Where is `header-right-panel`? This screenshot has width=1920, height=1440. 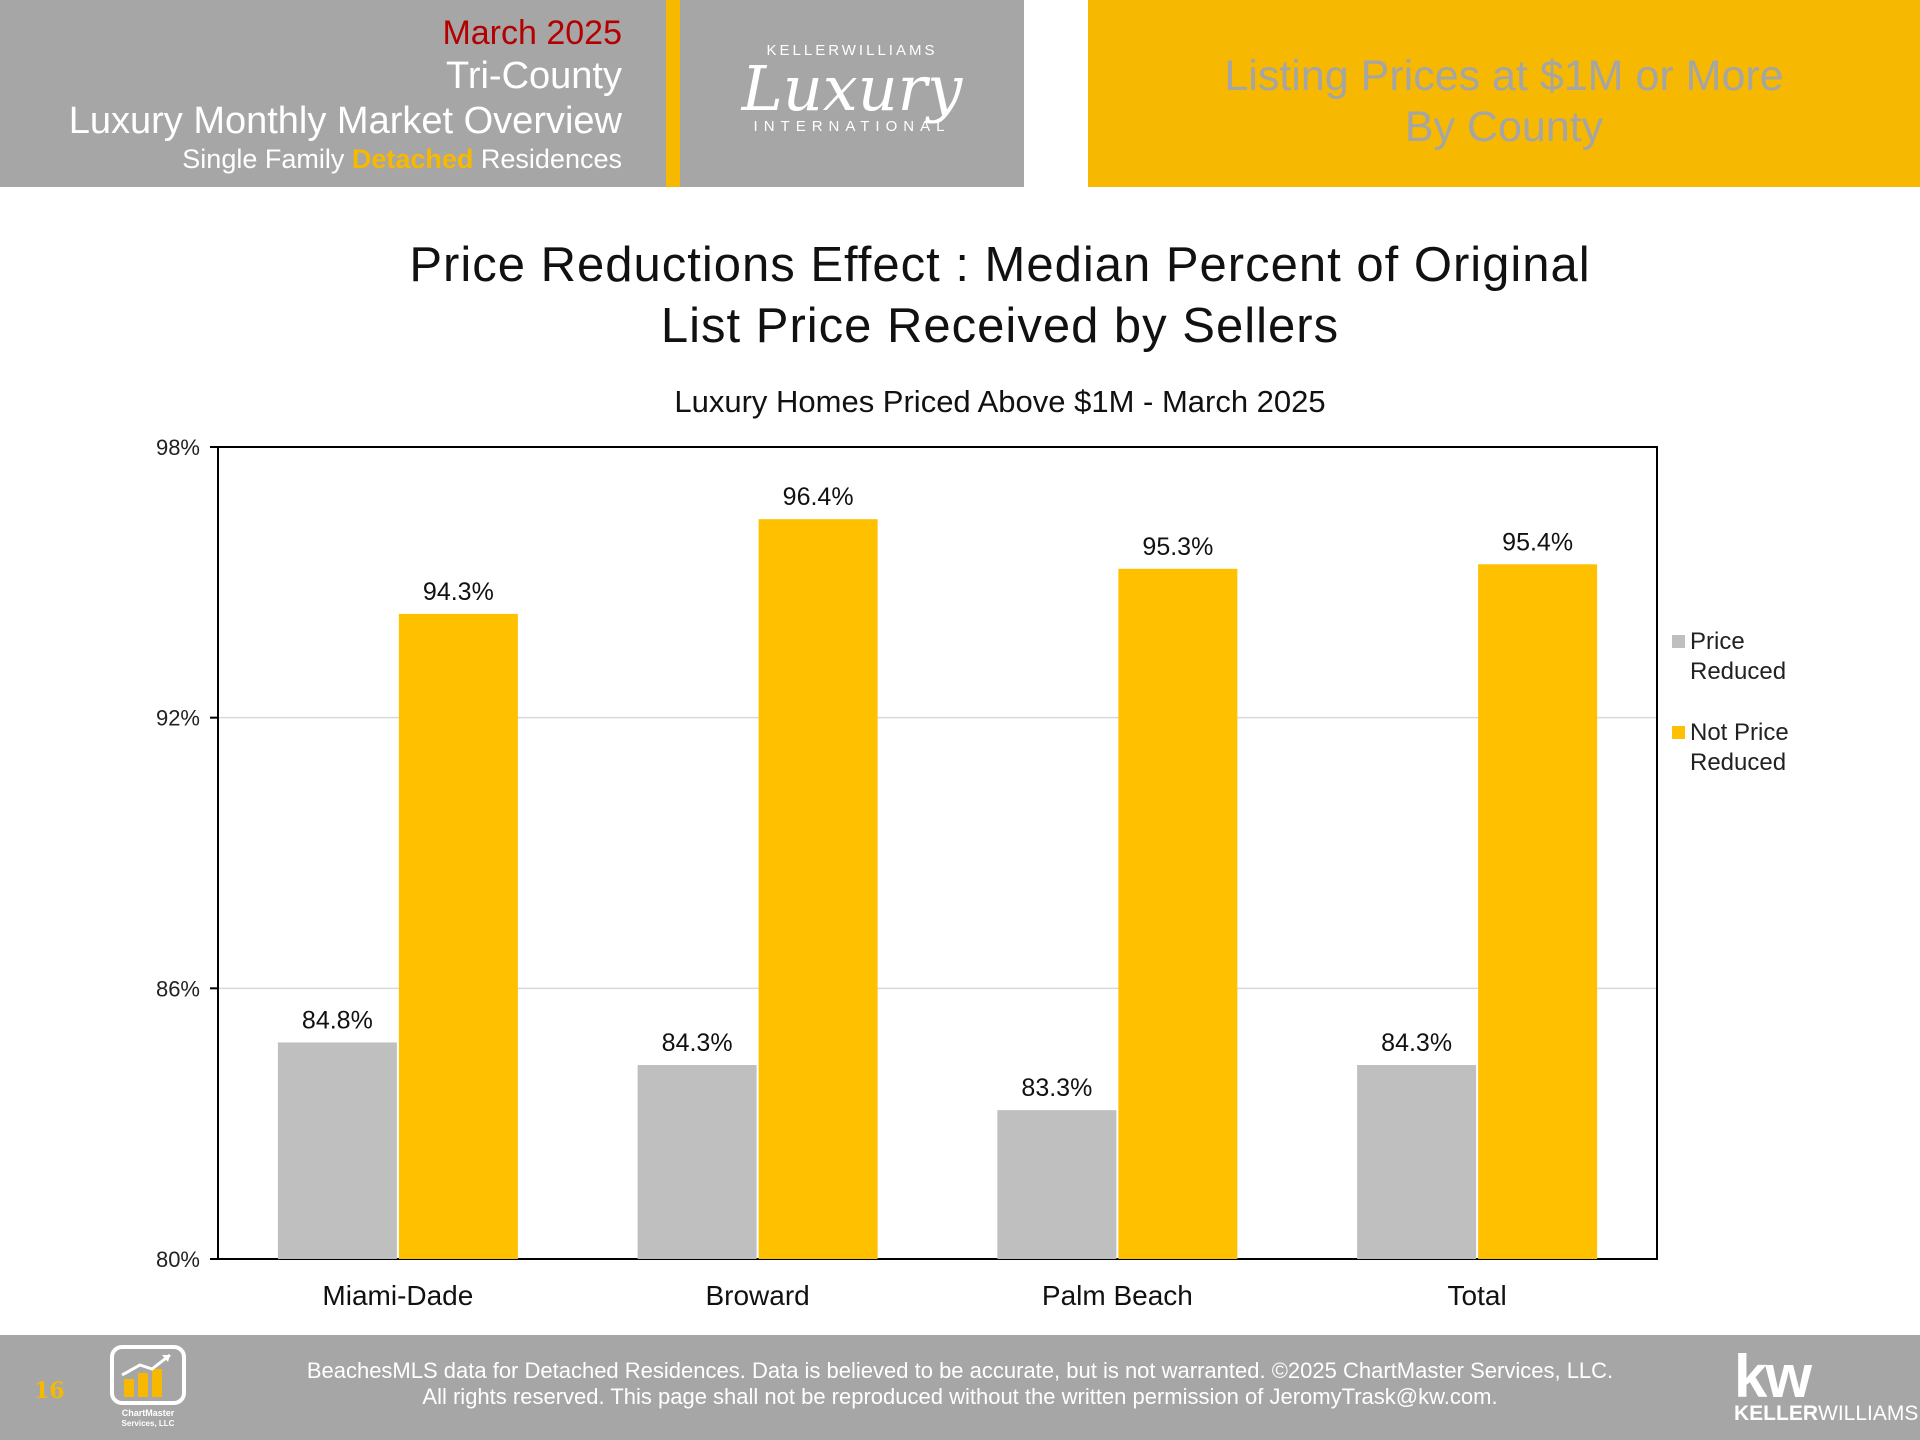 header-right-panel is located at coordinates (1504, 93).